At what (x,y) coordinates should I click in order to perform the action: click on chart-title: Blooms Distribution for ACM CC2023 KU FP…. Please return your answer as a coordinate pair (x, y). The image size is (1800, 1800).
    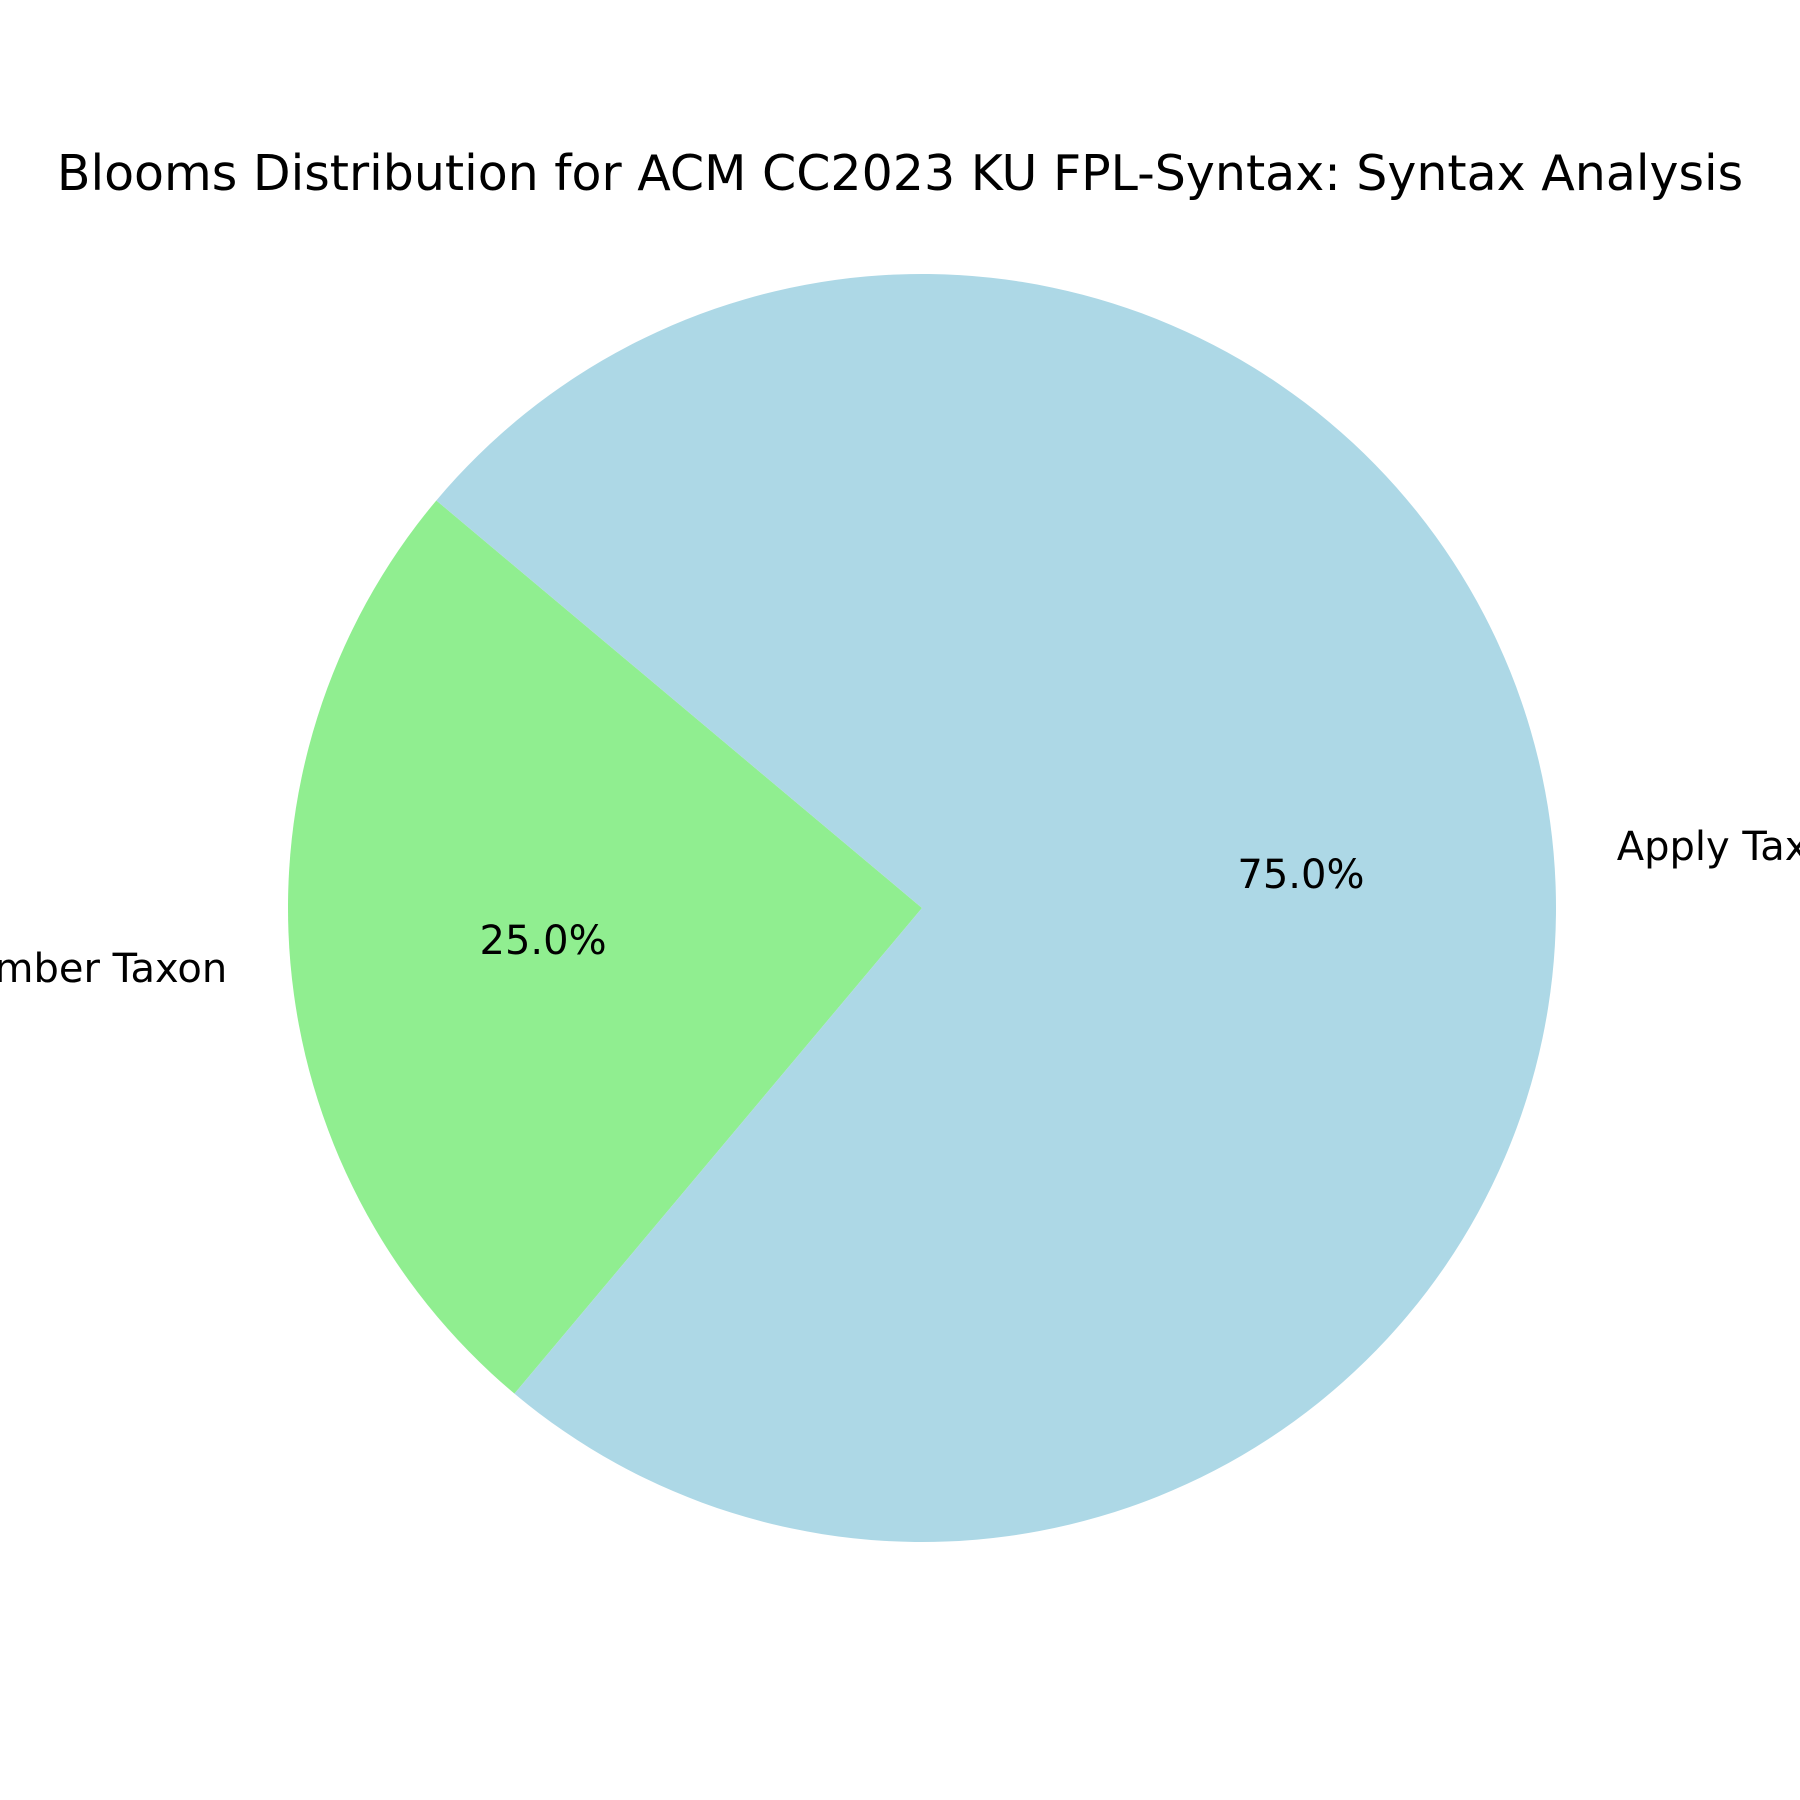
    Looking at the image, I should click on (900, 173).